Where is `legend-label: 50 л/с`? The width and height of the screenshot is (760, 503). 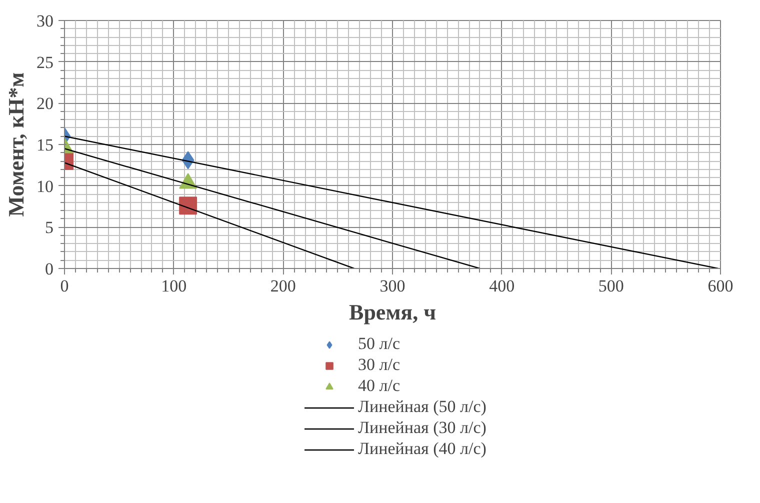
legend-label: 50 л/с is located at coordinates (379, 344).